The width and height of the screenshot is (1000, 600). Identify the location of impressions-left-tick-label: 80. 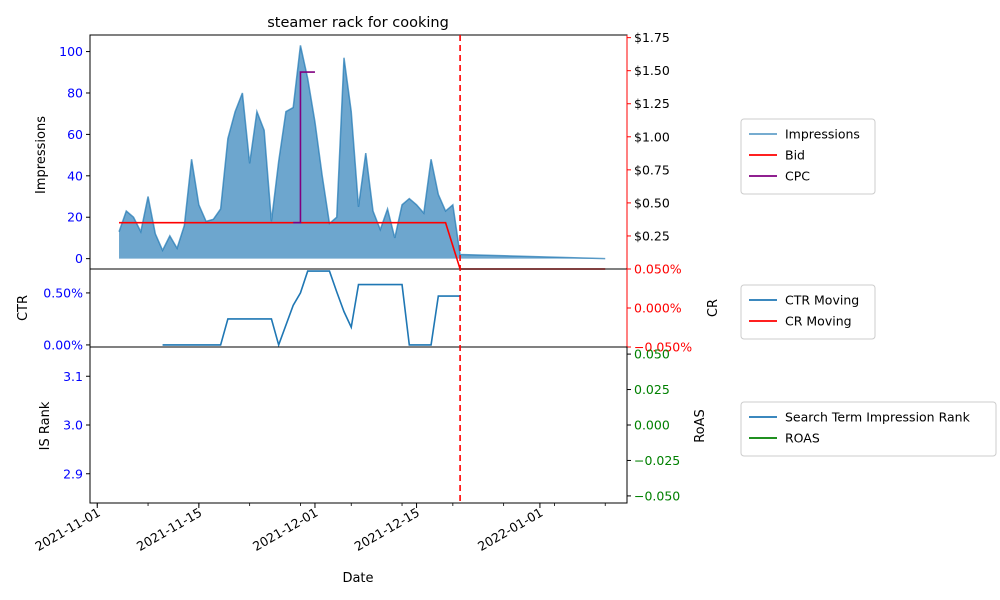
(75, 92).